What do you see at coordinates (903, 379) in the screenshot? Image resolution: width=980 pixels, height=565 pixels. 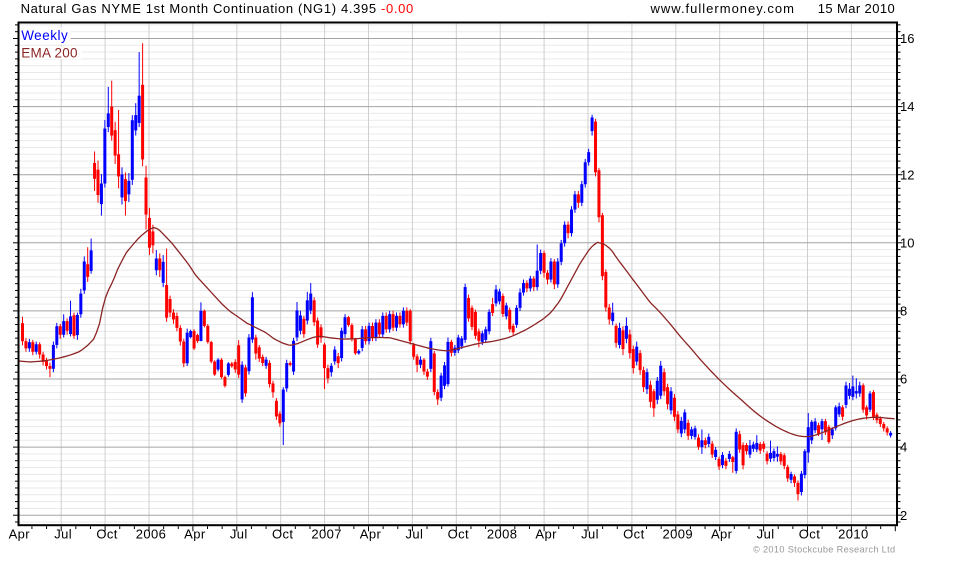 I see `svg-text: 6` at bounding box center [903, 379].